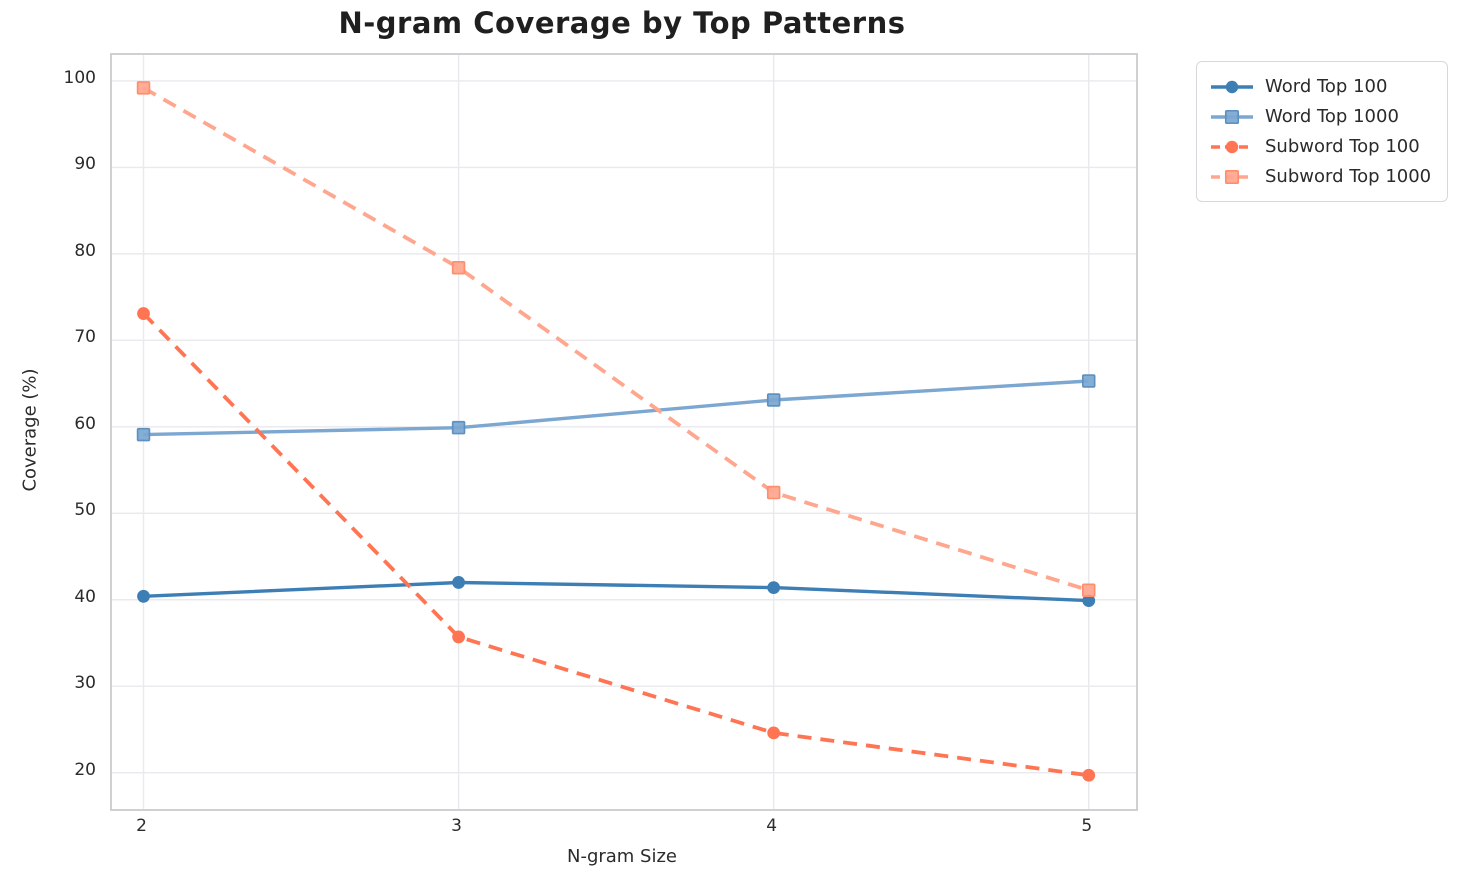 The image size is (1478, 885). What do you see at coordinates (1087, 826) in the screenshot?
I see `x-tick-label: 5` at bounding box center [1087, 826].